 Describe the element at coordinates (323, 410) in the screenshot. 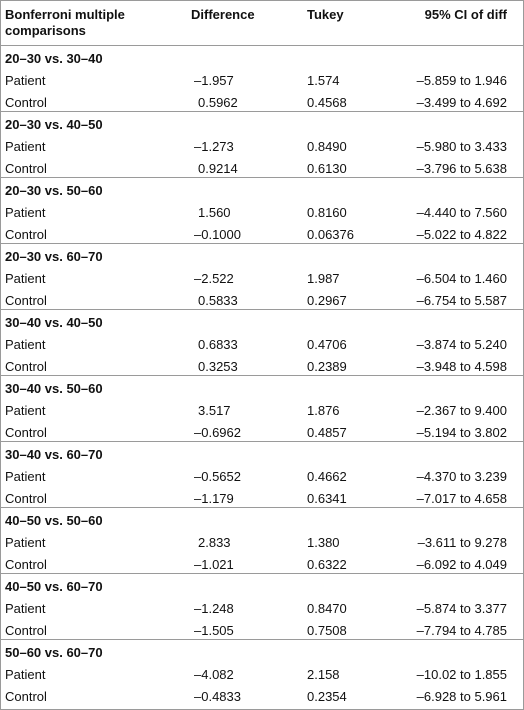

I see `tukey: 1.876` at that location.